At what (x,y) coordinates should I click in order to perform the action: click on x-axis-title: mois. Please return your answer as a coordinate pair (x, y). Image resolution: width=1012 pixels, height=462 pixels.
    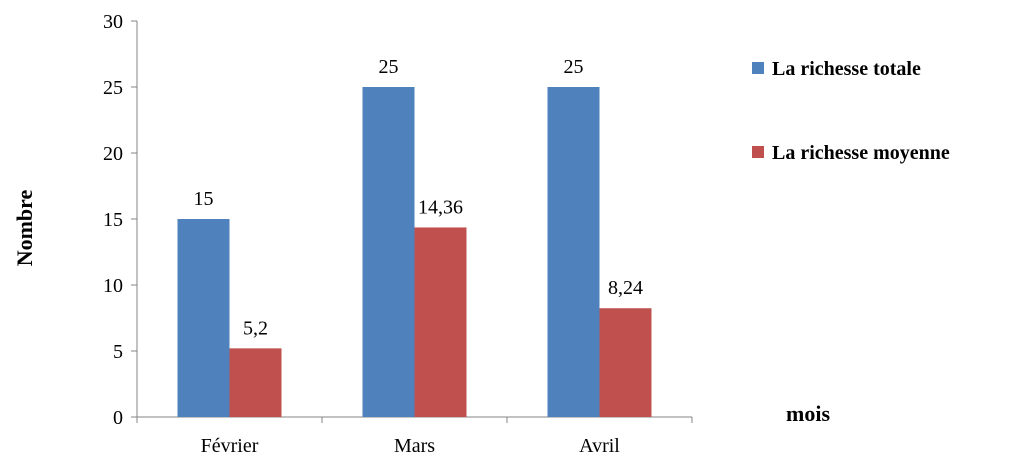
    Looking at the image, I should click on (808, 413).